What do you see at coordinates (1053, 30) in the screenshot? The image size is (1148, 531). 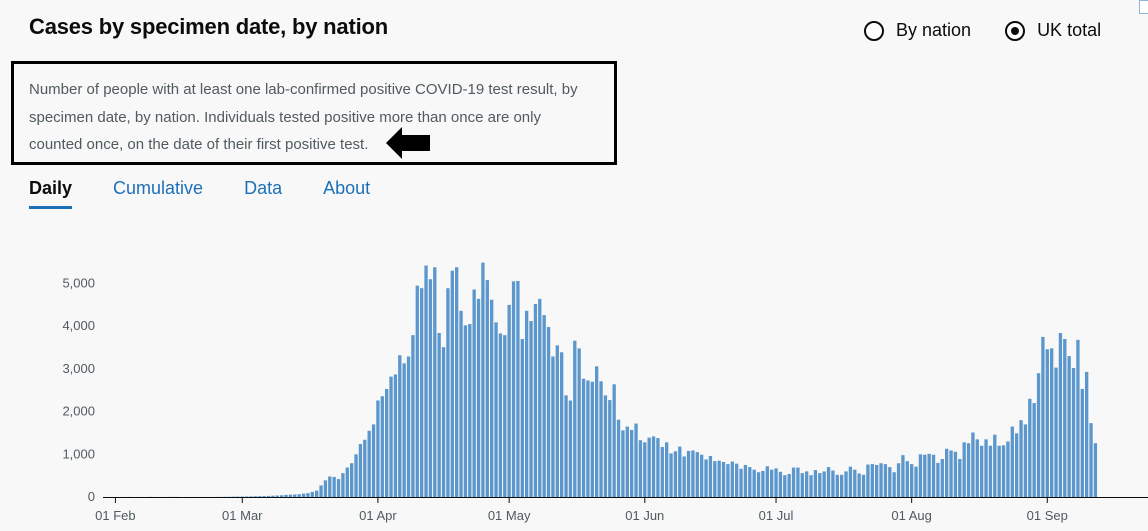 I see `radio-uk-total: UK total` at bounding box center [1053, 30].